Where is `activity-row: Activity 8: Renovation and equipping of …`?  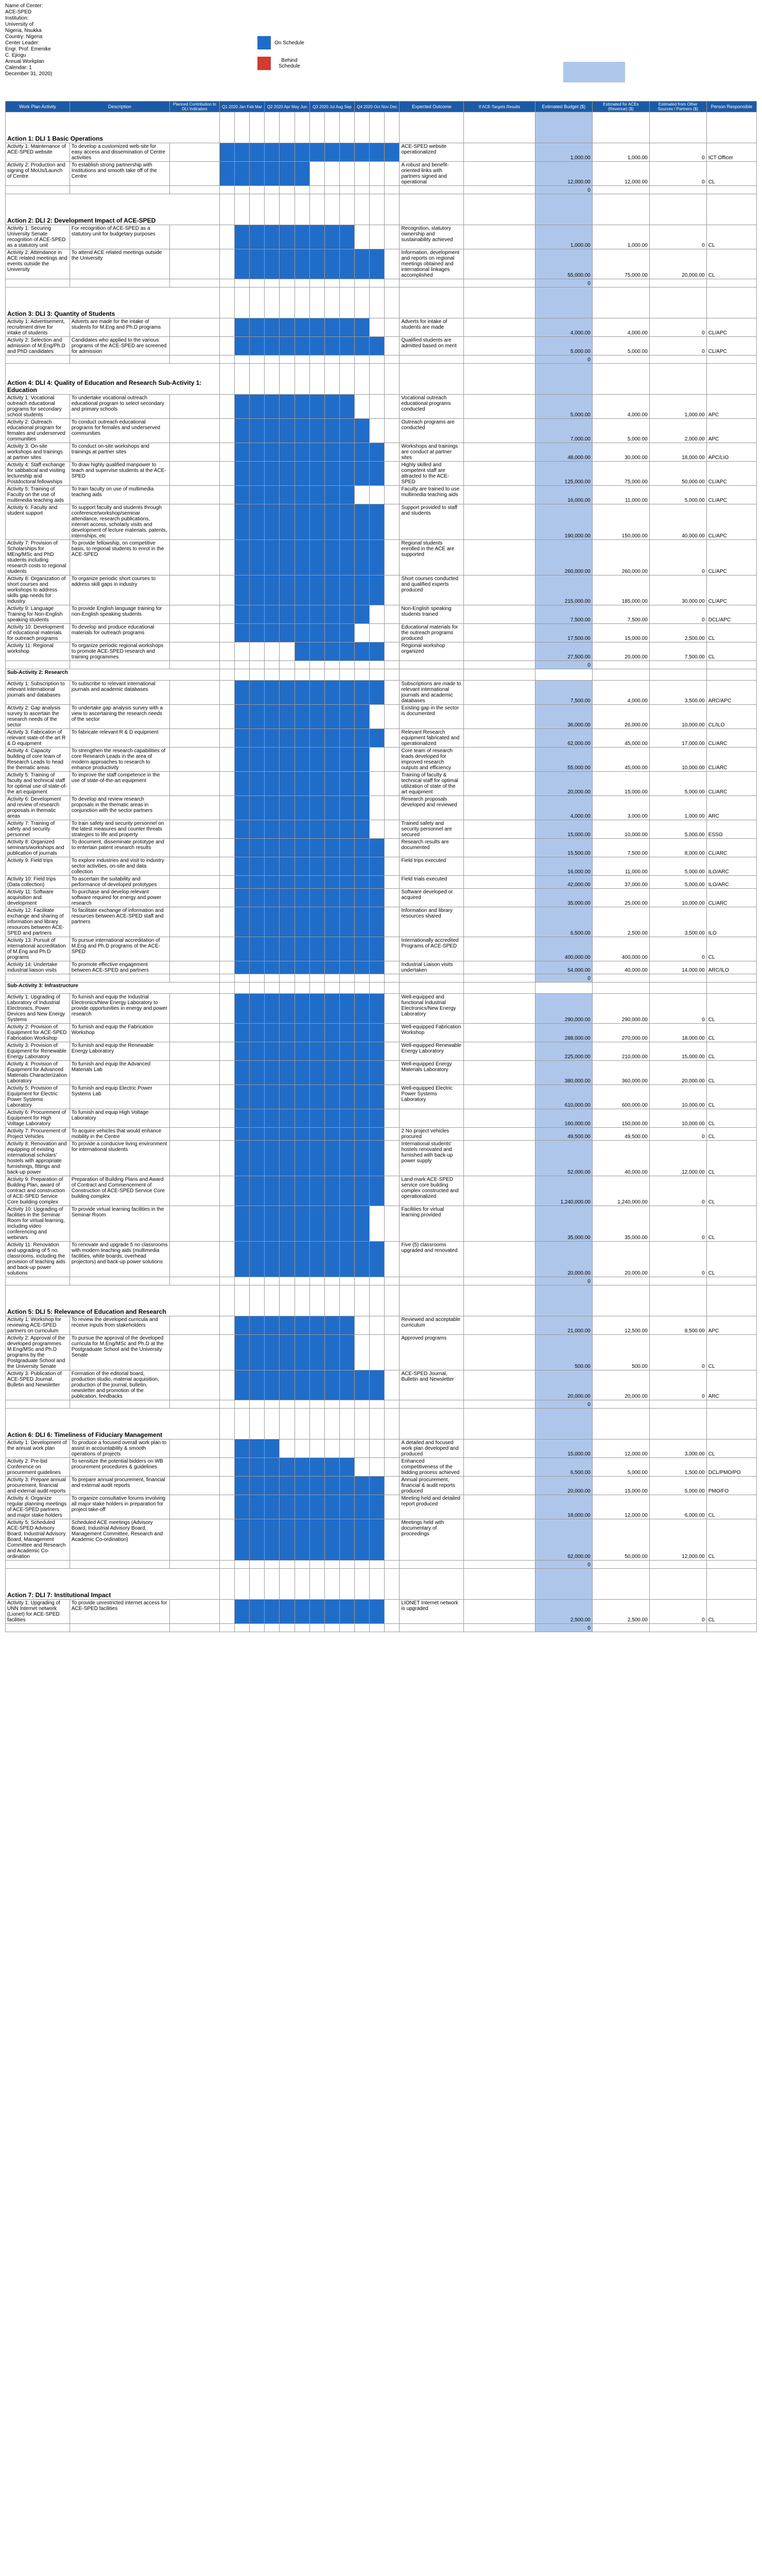 activity-row: Activity 8: Renovation and equipping of … is located at coordinates (381, 1158).